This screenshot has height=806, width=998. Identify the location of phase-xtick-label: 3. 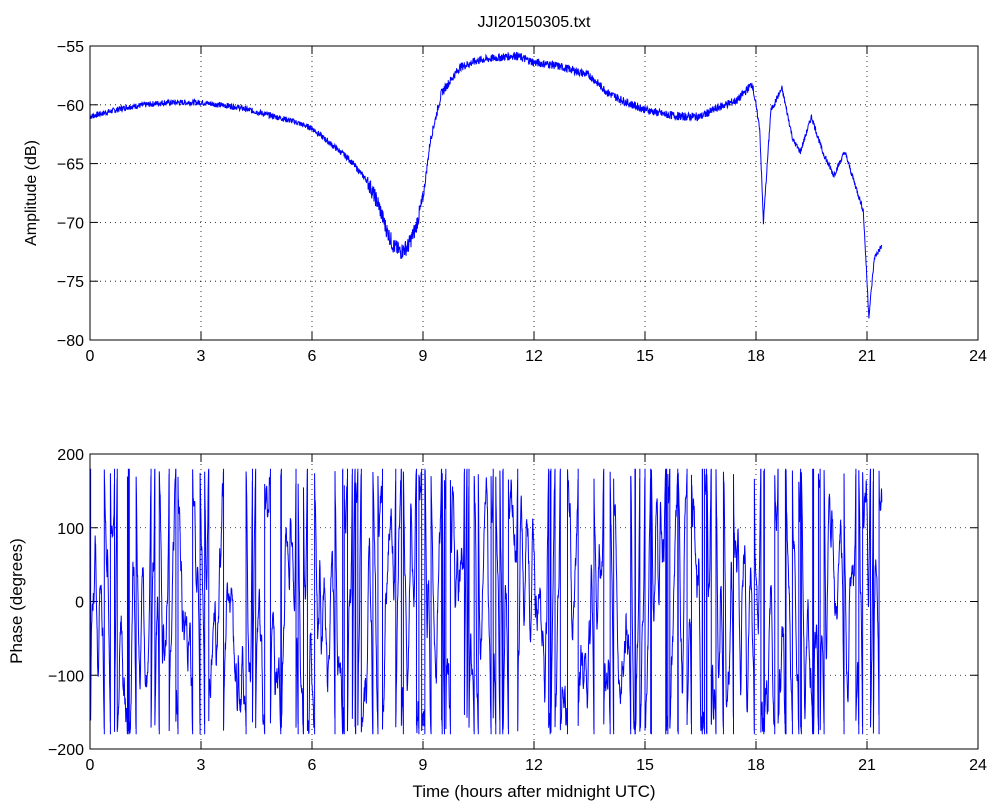
(201, 765).